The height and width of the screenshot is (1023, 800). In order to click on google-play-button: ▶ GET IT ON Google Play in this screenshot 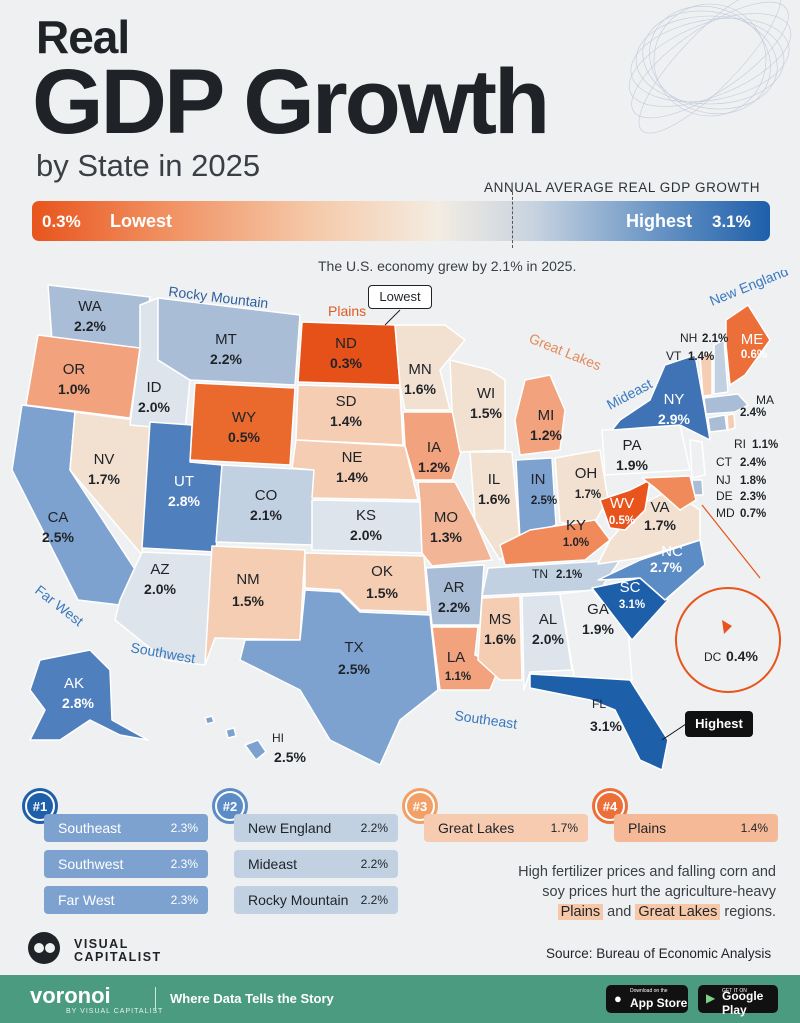, I will do `click(738, 1001)`.